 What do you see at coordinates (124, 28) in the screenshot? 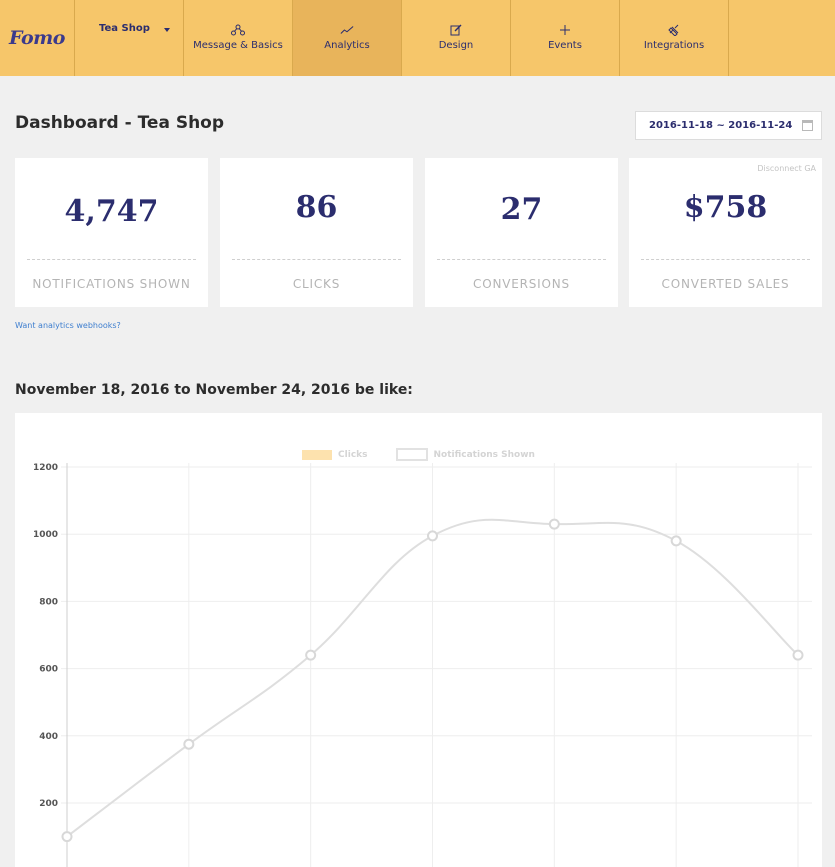
I see `store-name: Tea Shop` at bounding box center [124, 28].